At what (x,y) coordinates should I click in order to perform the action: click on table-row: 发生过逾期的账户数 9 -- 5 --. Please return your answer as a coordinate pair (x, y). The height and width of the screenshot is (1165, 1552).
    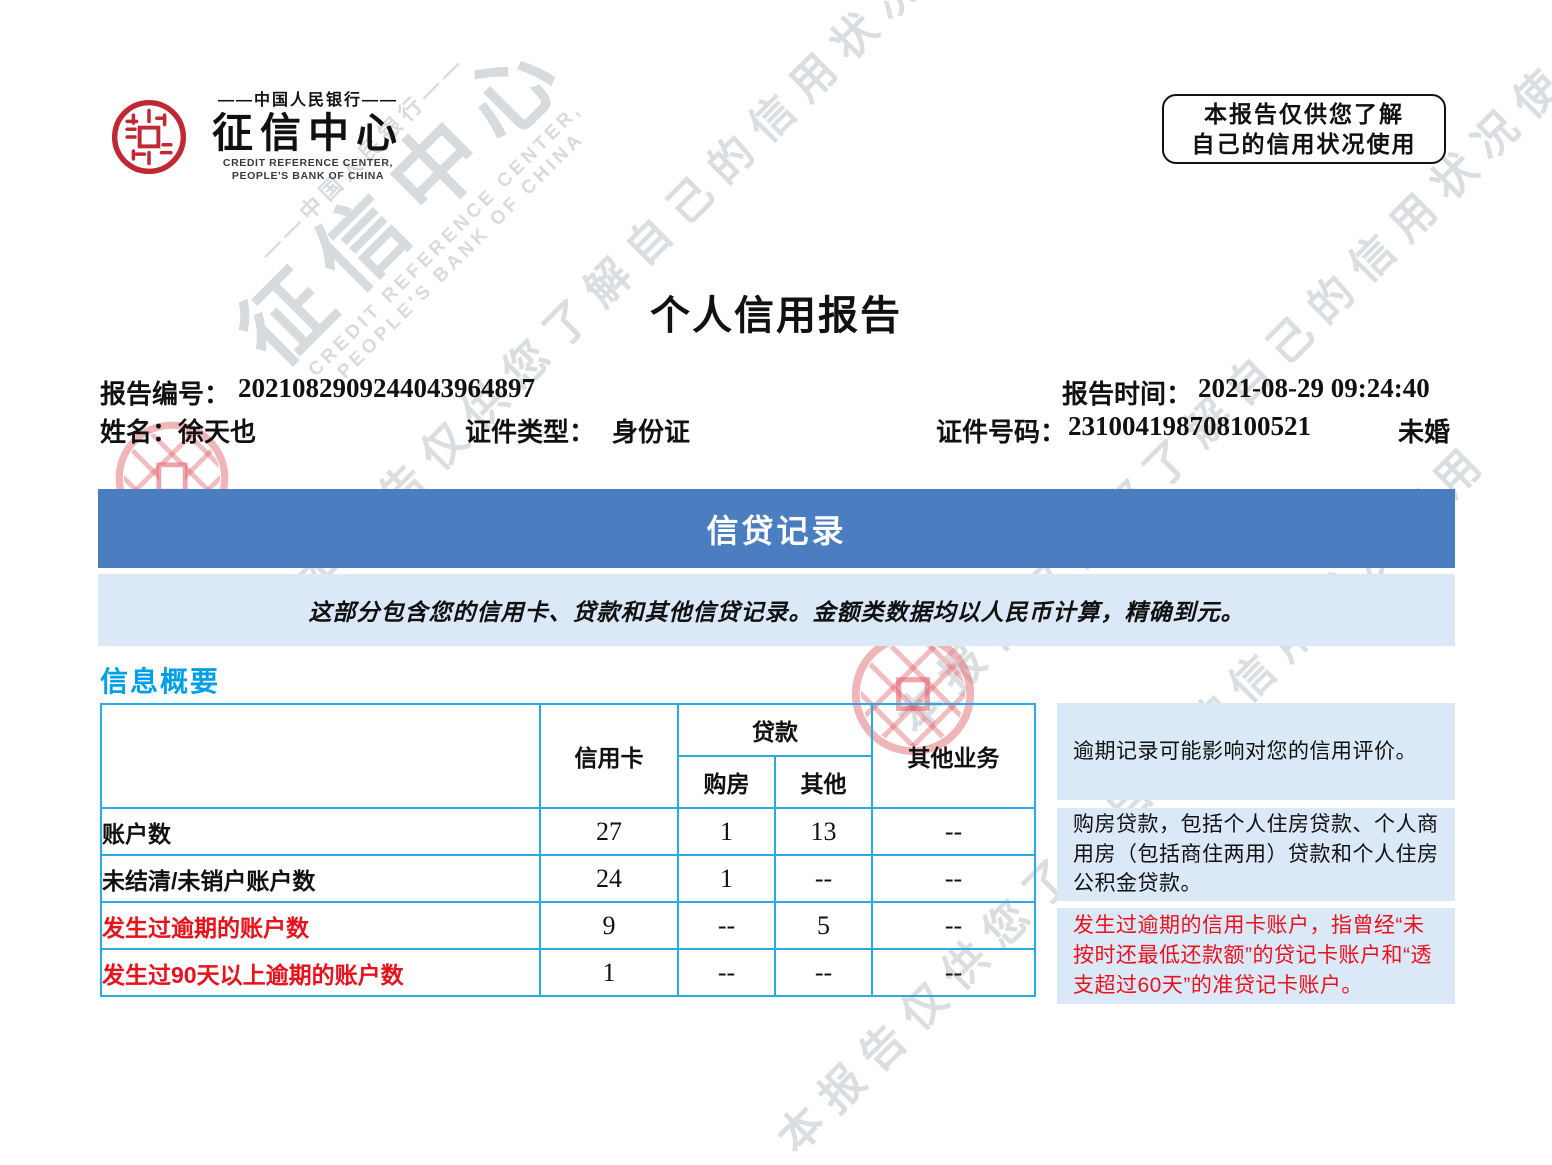
    Looking at the image, I should click on (568, 925).